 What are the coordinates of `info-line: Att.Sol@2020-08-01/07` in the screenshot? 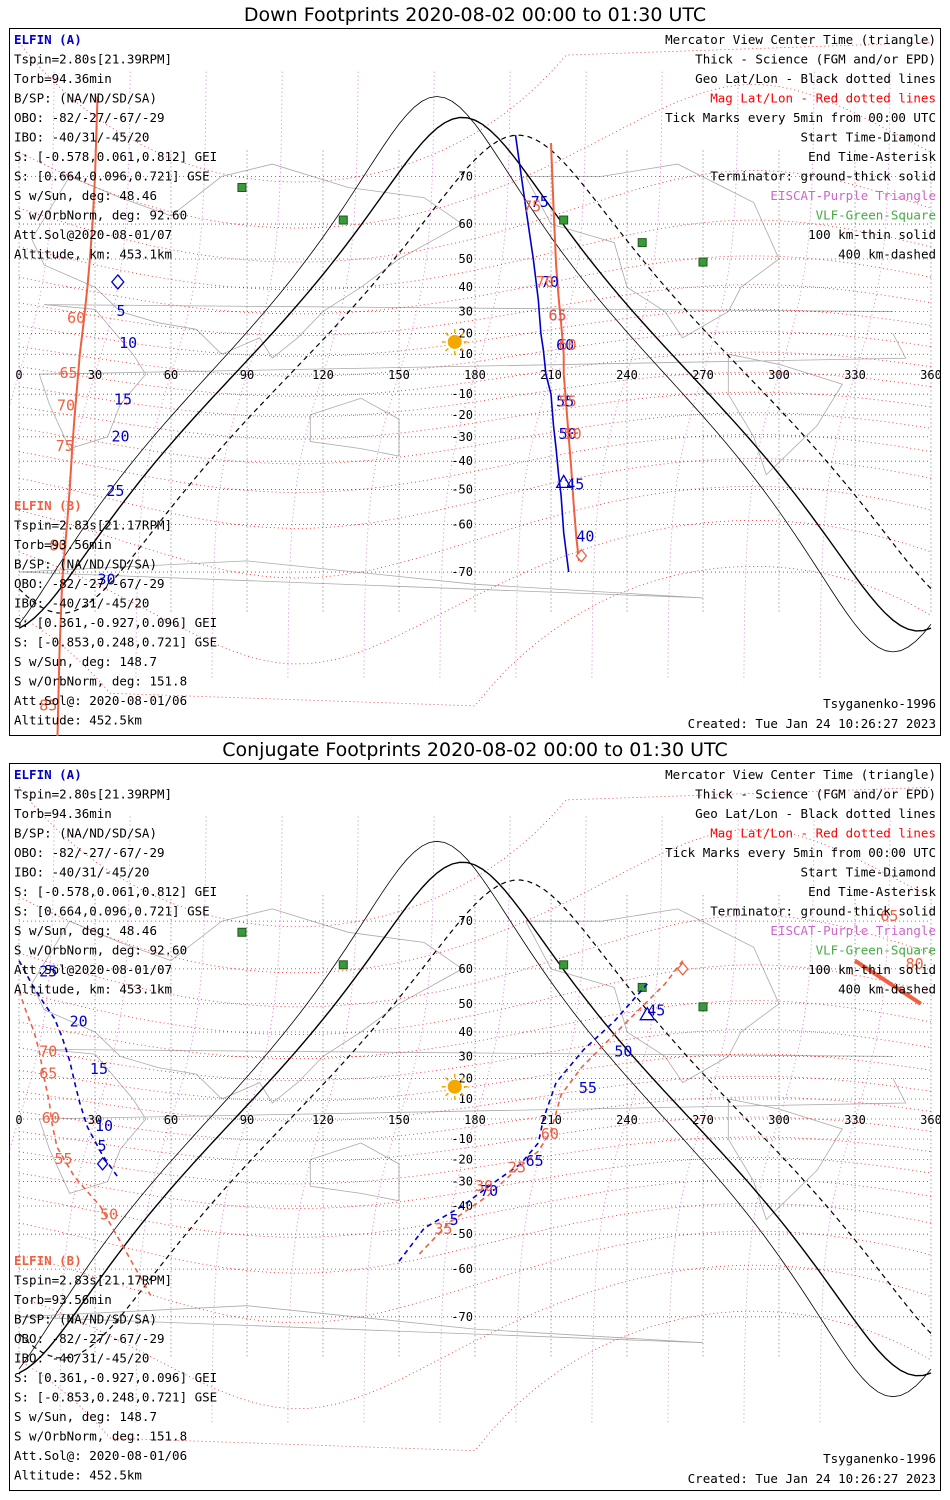 It's located at (93, 234).